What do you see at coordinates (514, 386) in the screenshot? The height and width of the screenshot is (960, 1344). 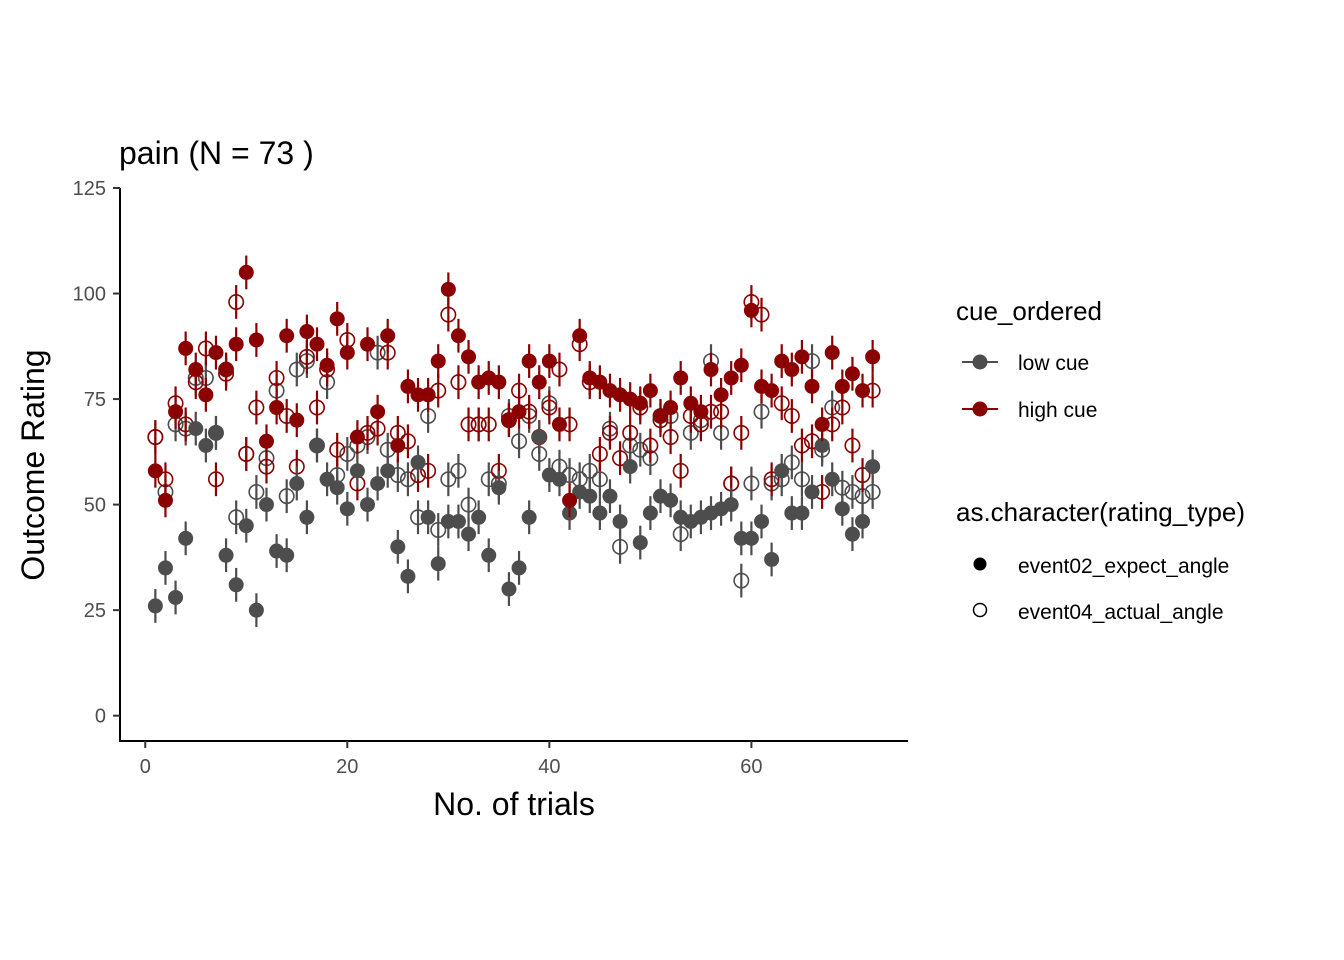 I see `series-high-cue-expect` at bounding box center [514, 386].